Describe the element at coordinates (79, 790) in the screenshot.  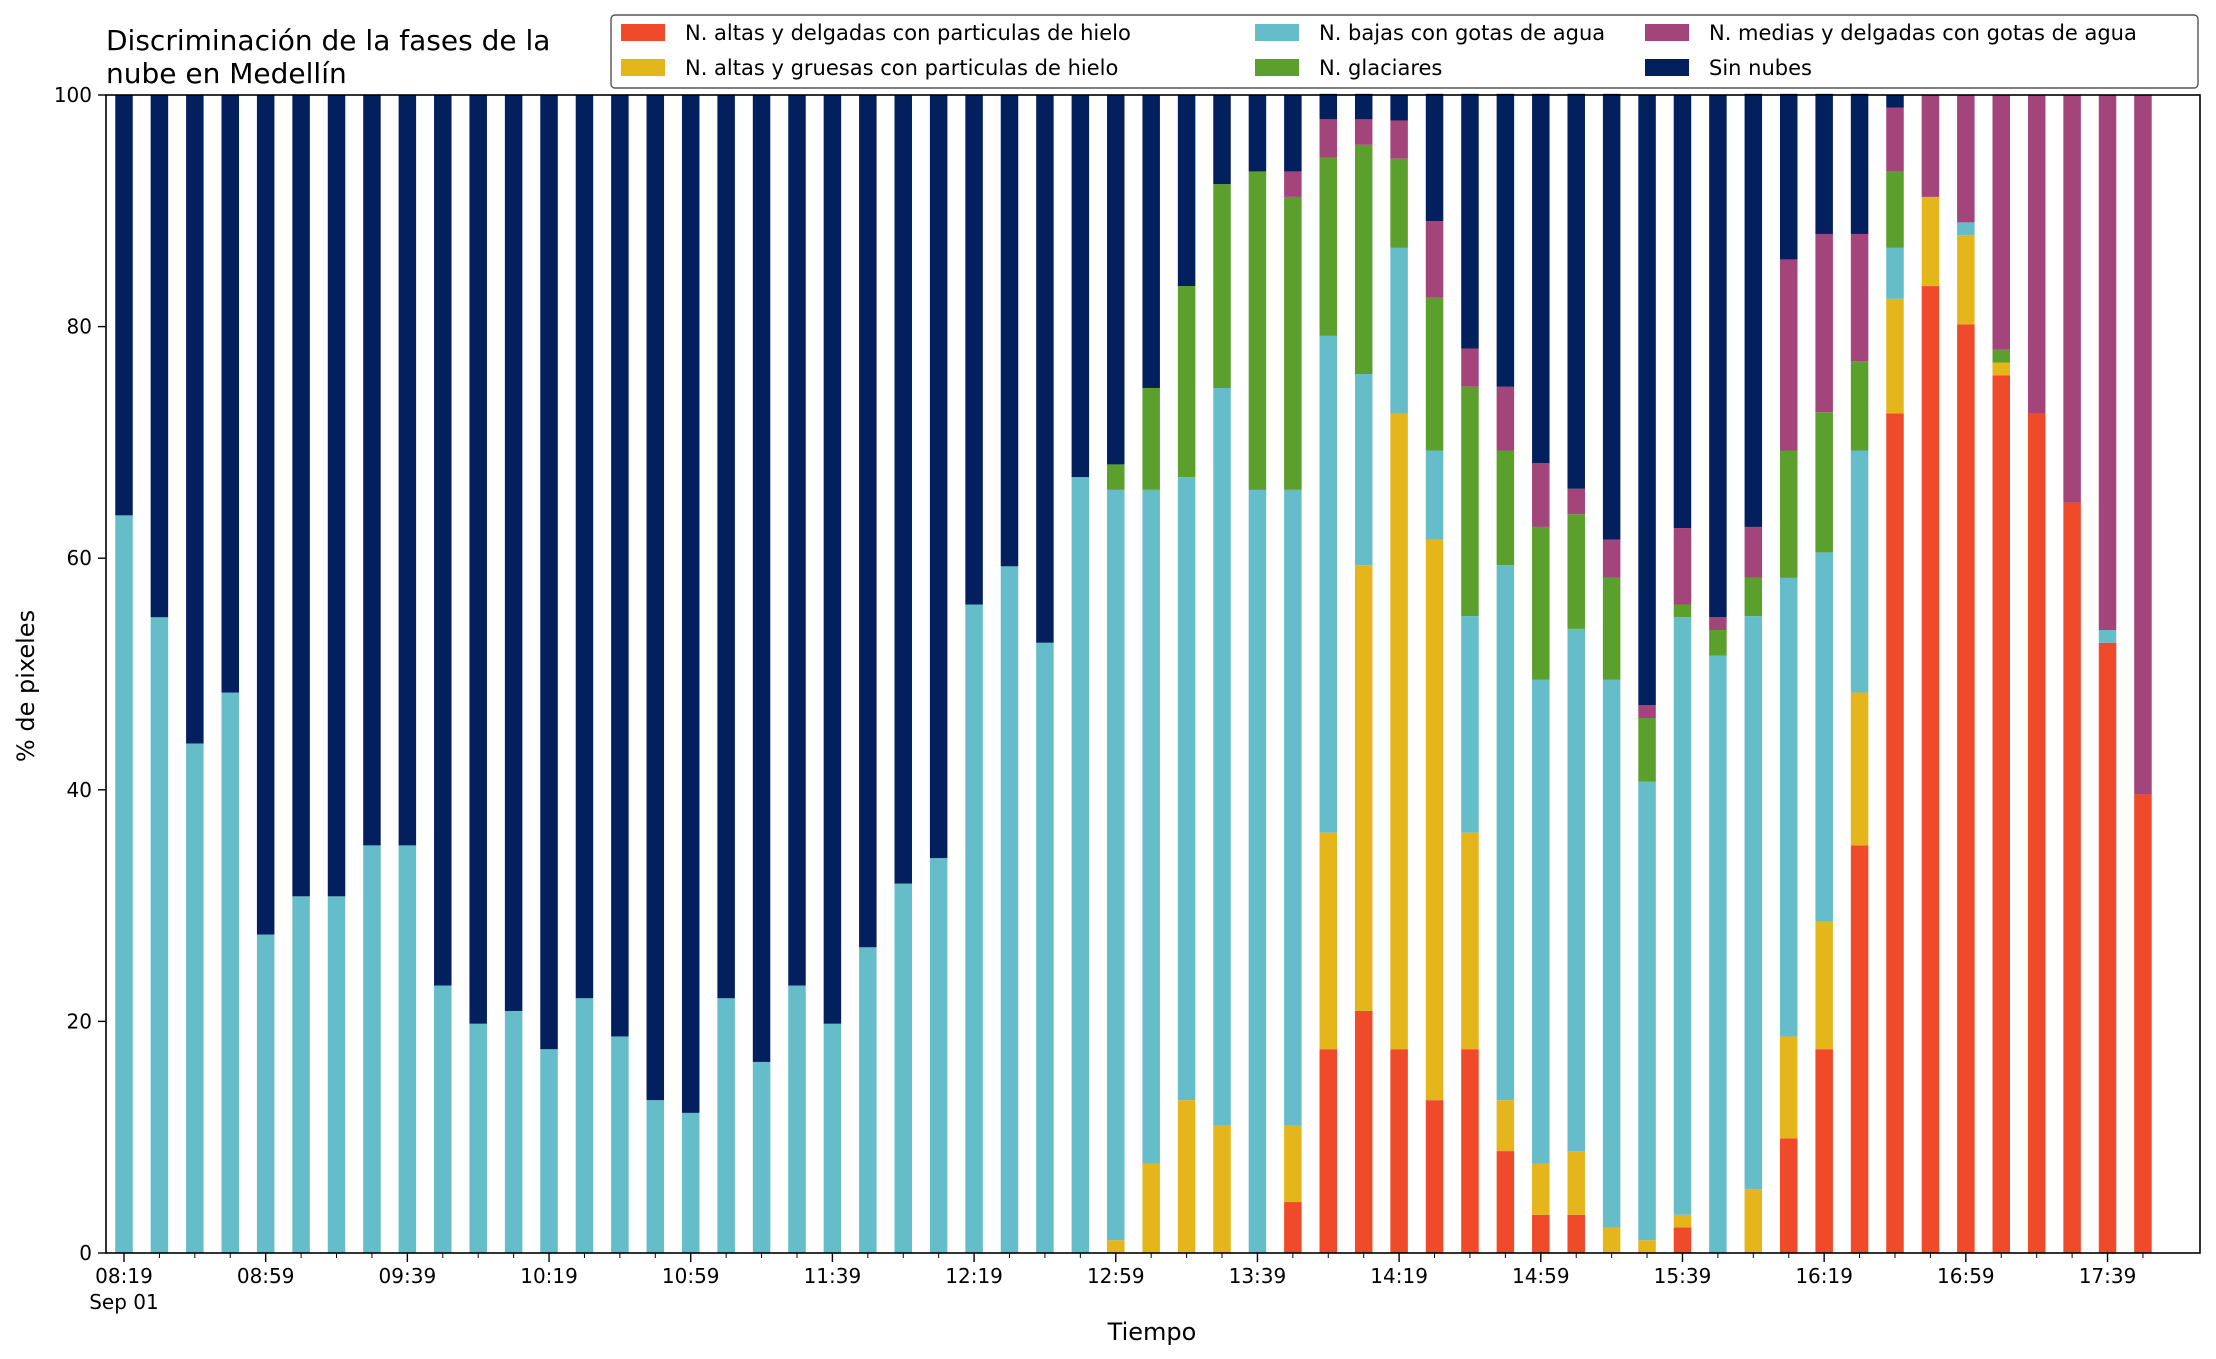
I see `y-tick-label: 40` at that location.